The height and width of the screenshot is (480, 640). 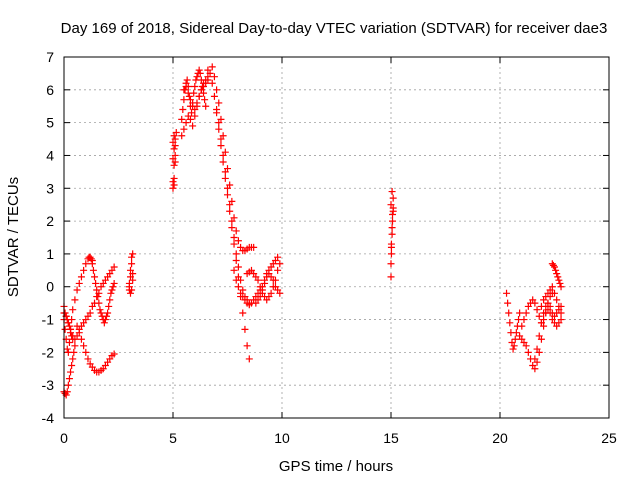 What do you see at coordinates (50, 90) in the screenshot?
I see `y-tick-label: 6` at bounding box center [50, 90].